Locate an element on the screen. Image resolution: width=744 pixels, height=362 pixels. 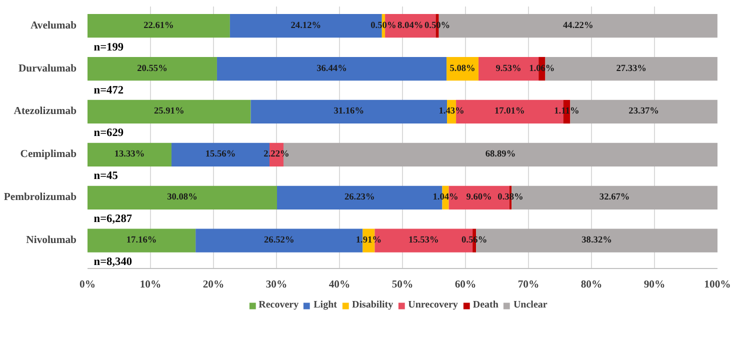
annotation: n=472 is located at coordinates (109, 90).